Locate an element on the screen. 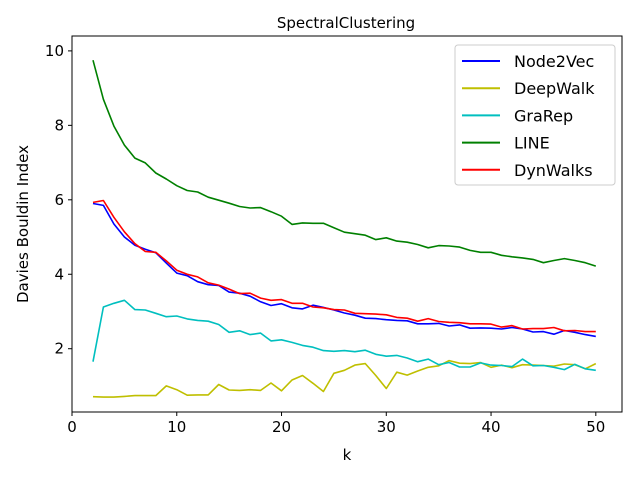 The width and height of the screenshot is (640, 480). x-tick-label: 40 is located at coordinates (491, 427).